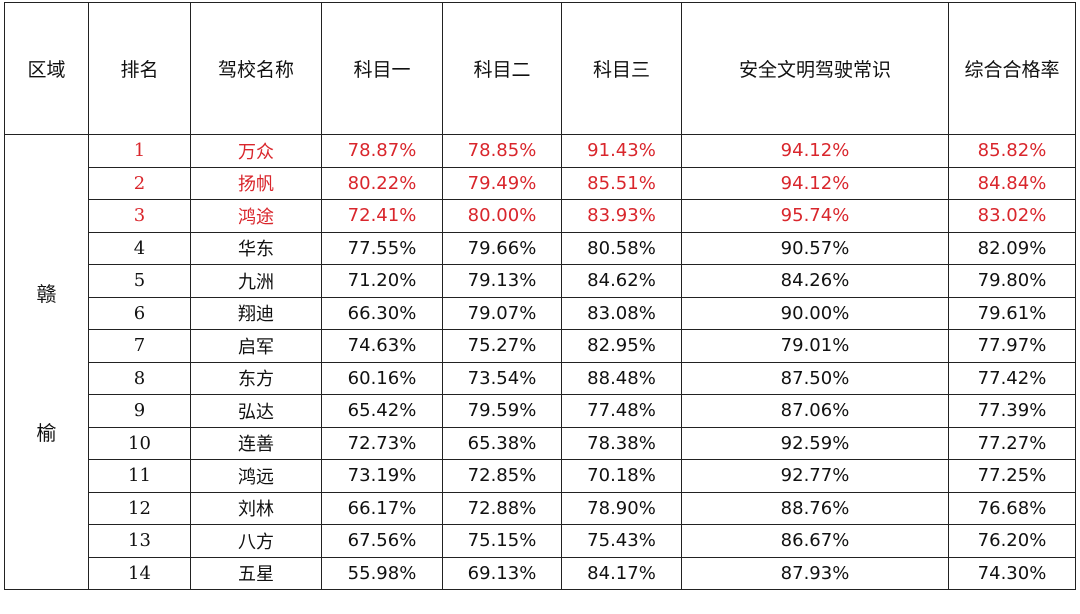  Describe the element at coordinates (256, 443) in the screenshot. I see `school-name-cell: 连善` at that location.